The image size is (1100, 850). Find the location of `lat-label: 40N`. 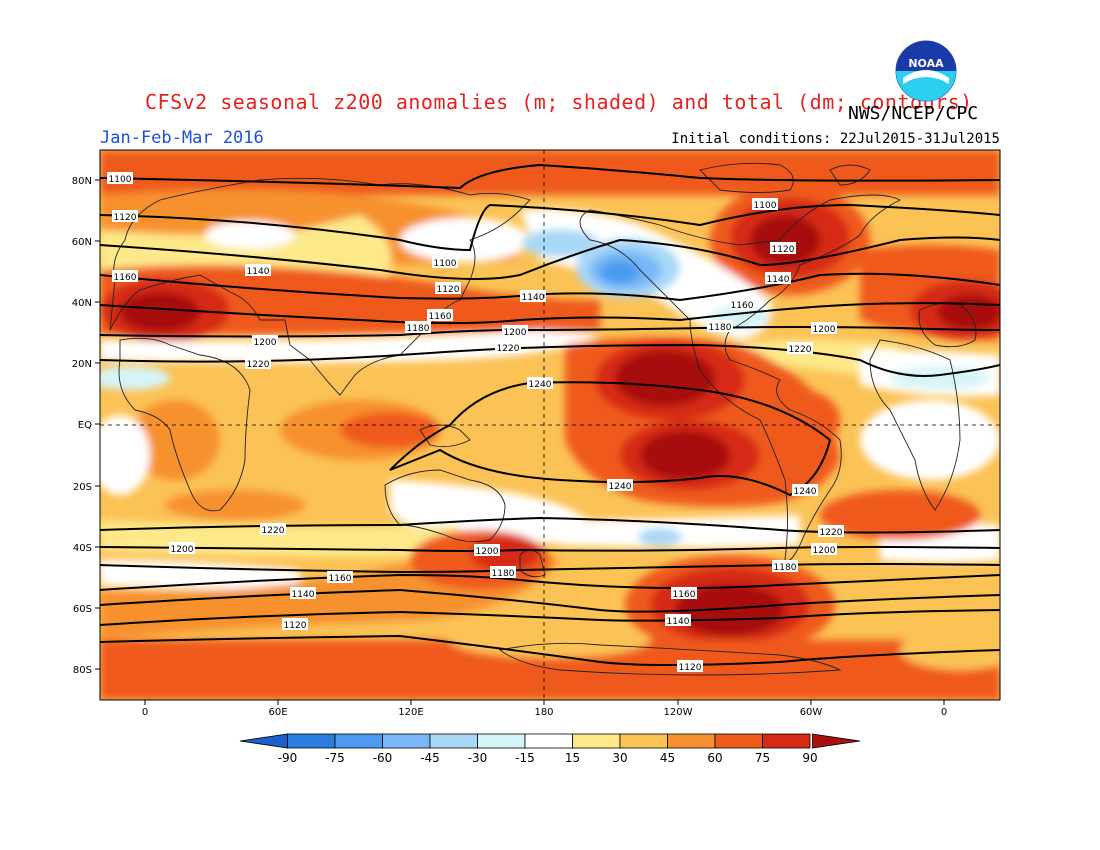

lat-label: 40N is located at coordinates (82, 303).